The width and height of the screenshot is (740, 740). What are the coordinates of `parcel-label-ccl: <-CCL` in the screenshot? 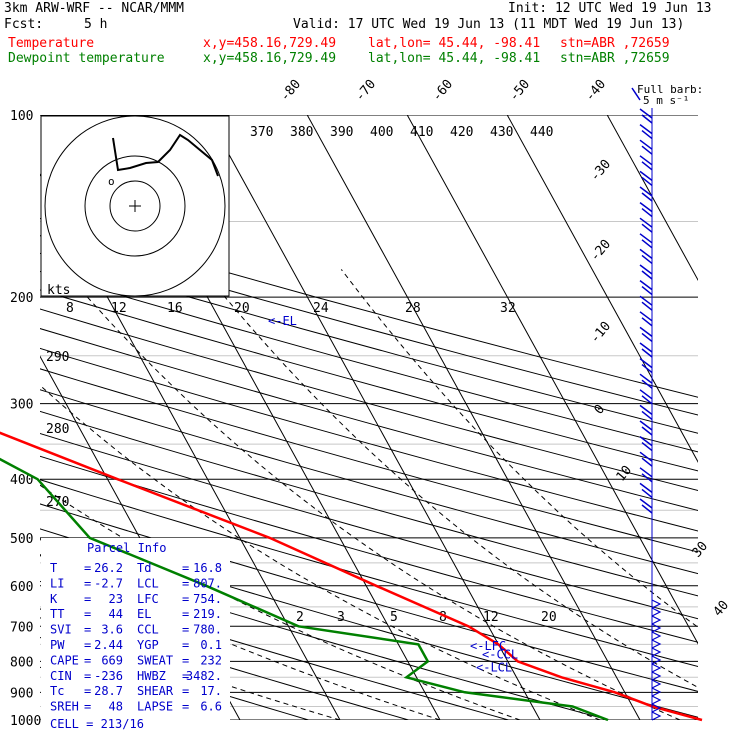 It's located at (500, 655).